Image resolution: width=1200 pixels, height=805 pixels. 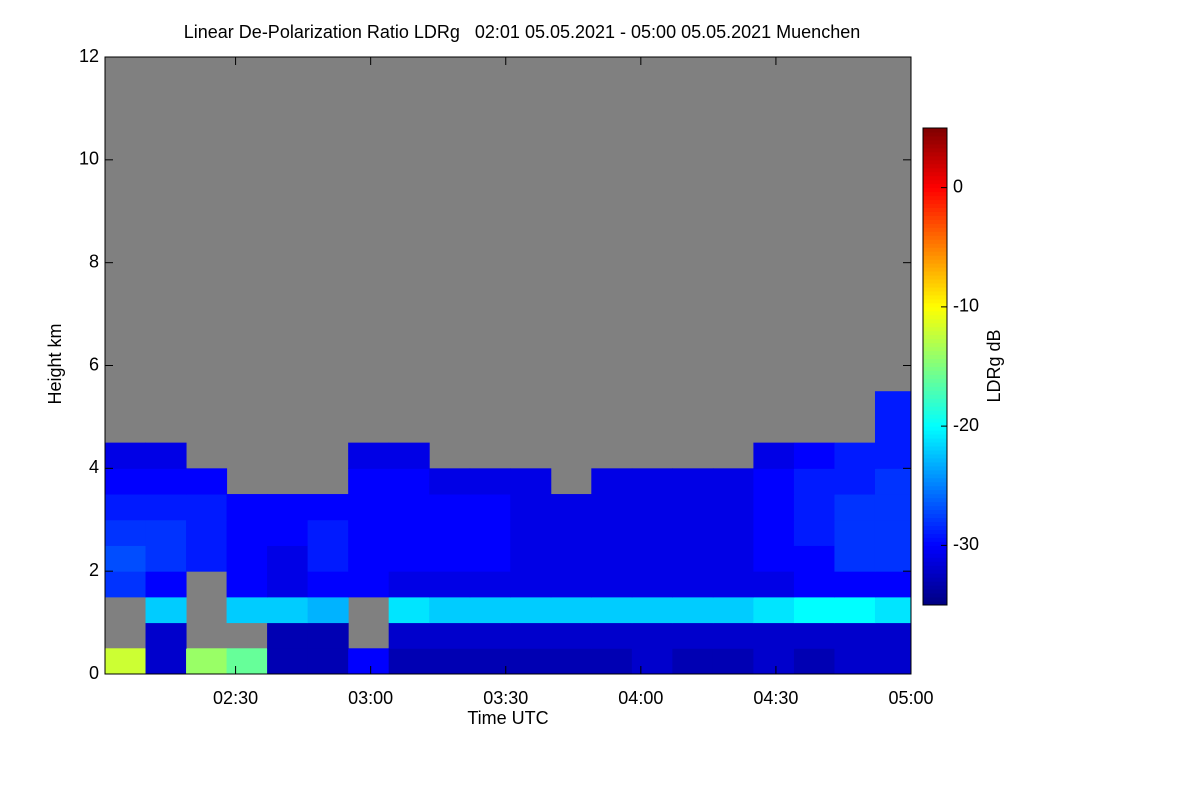 What do you see at coordinates (775, 698) in the screenshot?
I see `x-tick-label: 04:30` at bounding box center [775, 698].